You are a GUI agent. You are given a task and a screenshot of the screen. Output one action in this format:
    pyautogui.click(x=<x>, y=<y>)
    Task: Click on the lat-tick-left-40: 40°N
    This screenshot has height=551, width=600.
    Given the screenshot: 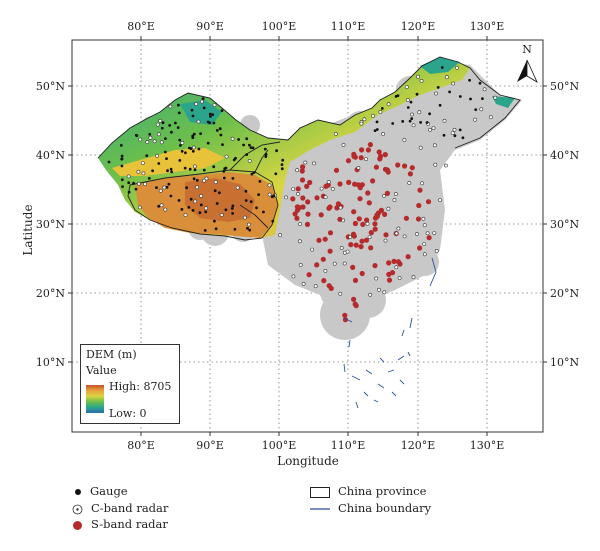 What is the action you would take?
    pyautogui.click(x=50, y=155)
    